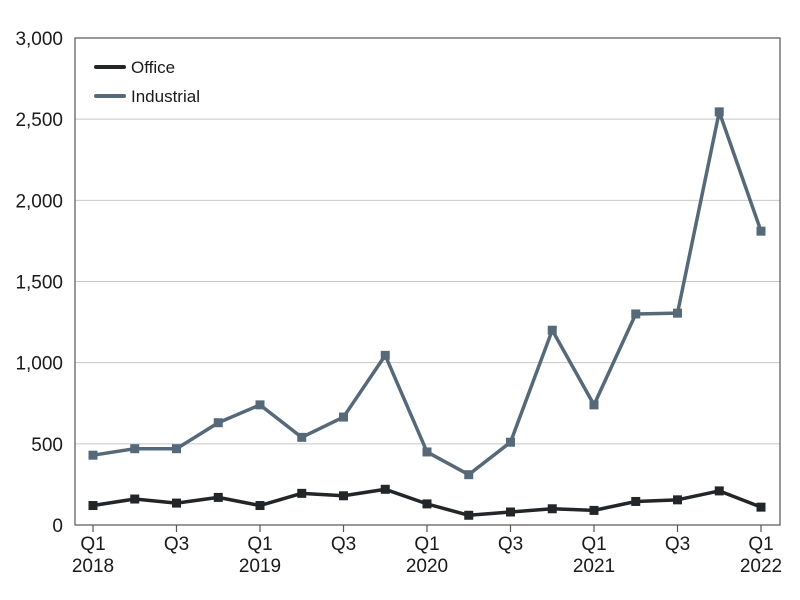  I want to click on y-tick-label: 3,000, so click(39, 39).